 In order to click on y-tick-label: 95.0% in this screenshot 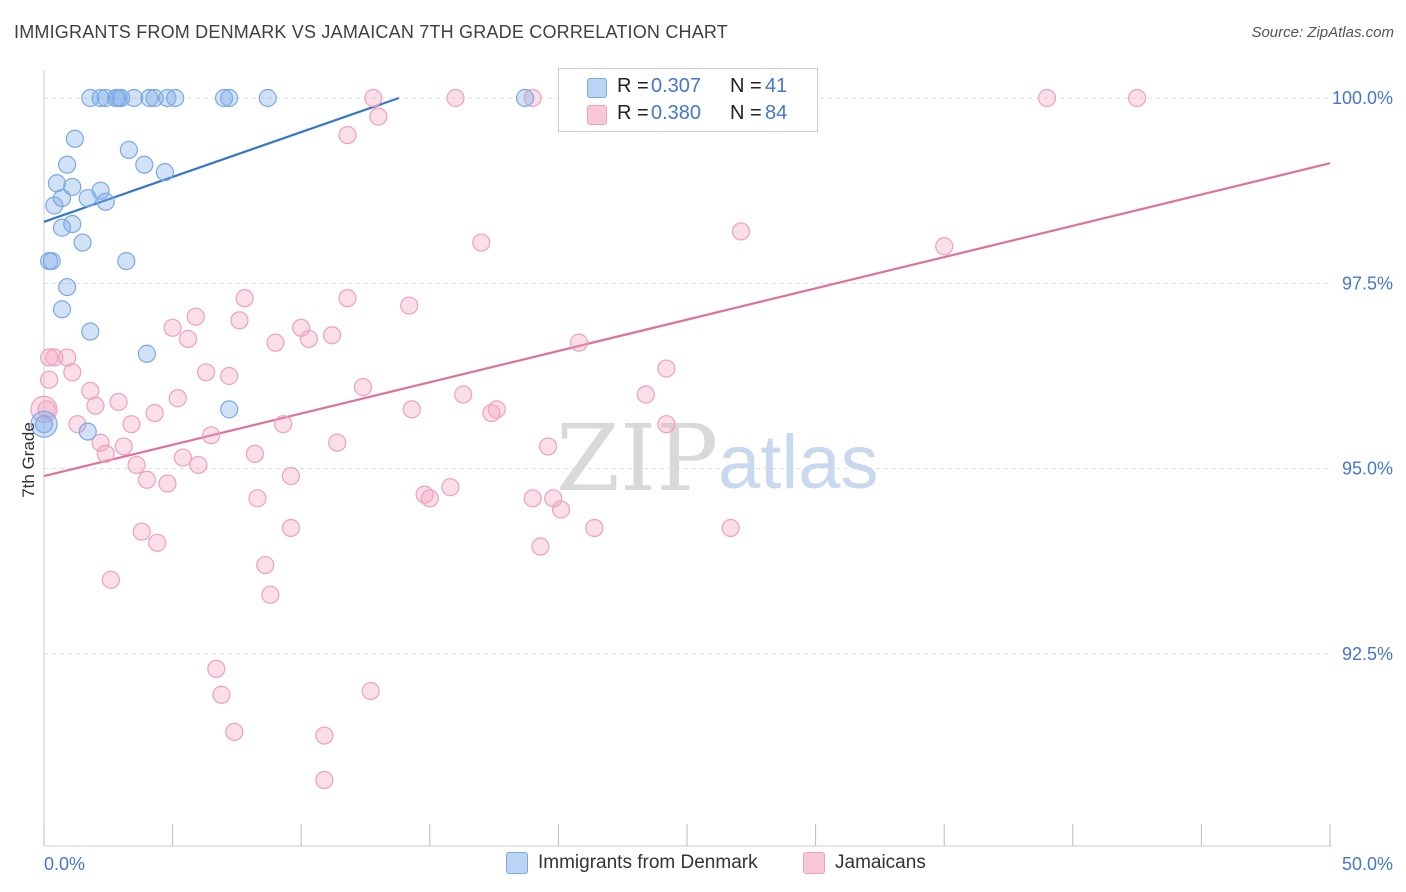, I will do `click(1367, 469)`.